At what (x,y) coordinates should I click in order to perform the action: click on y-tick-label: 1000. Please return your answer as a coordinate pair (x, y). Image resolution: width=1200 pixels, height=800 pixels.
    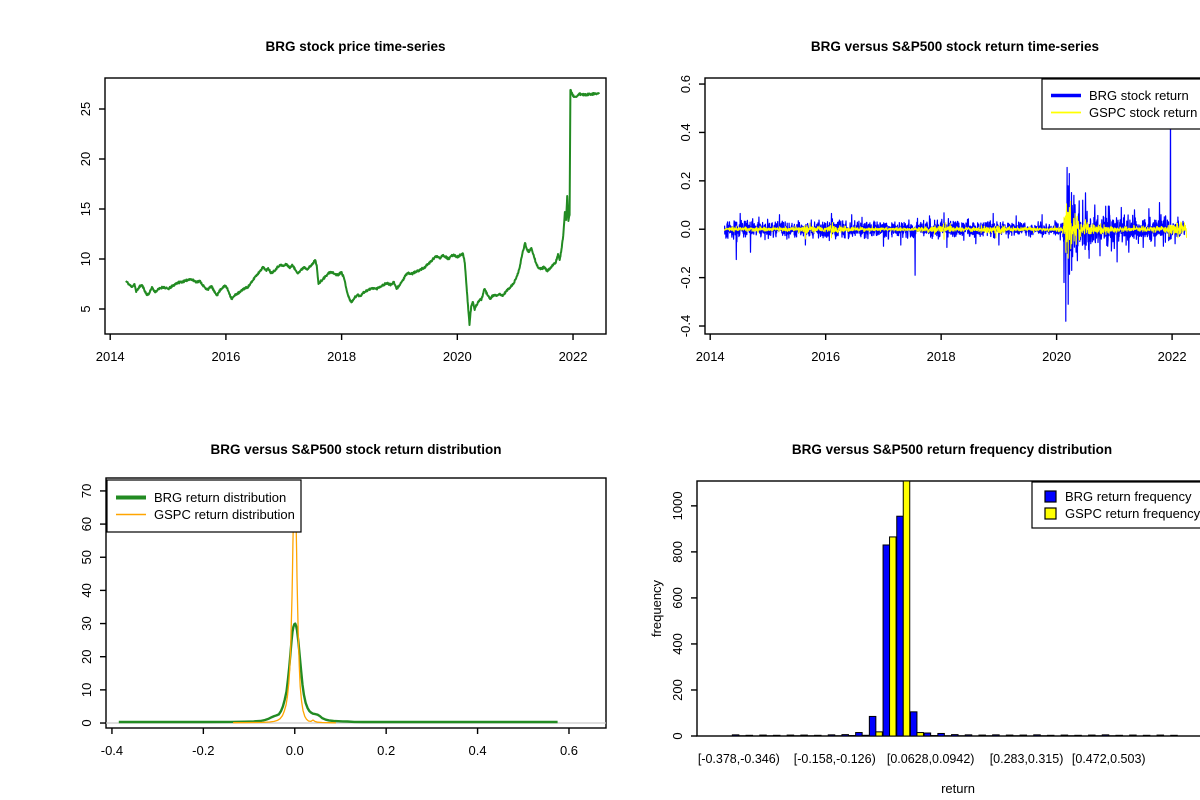
    Looking at the image, I should click on (677, 505).